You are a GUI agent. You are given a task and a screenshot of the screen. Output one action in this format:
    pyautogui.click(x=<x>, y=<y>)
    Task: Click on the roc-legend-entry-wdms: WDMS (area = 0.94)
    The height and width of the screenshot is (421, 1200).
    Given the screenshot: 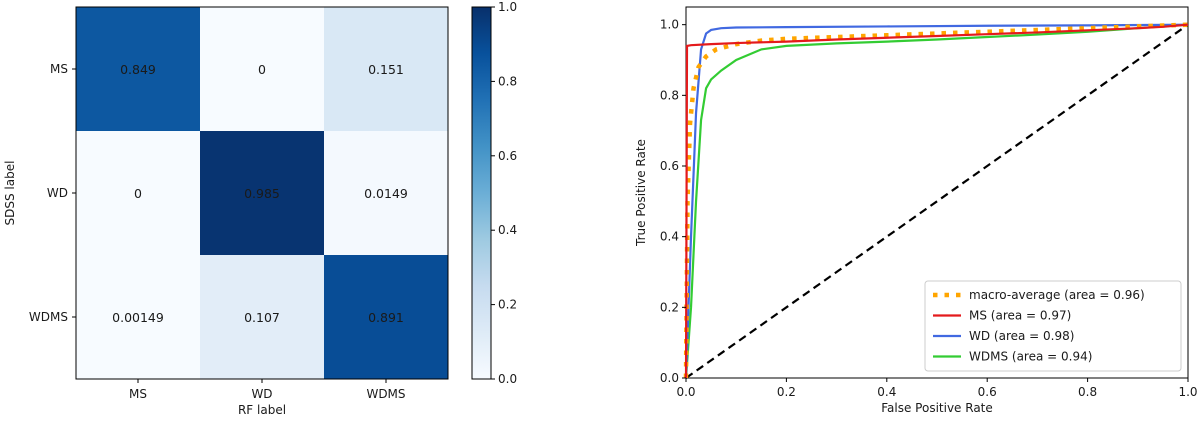 What is the action you would take?
    pyautogui.click(x=1012, y=357)
    